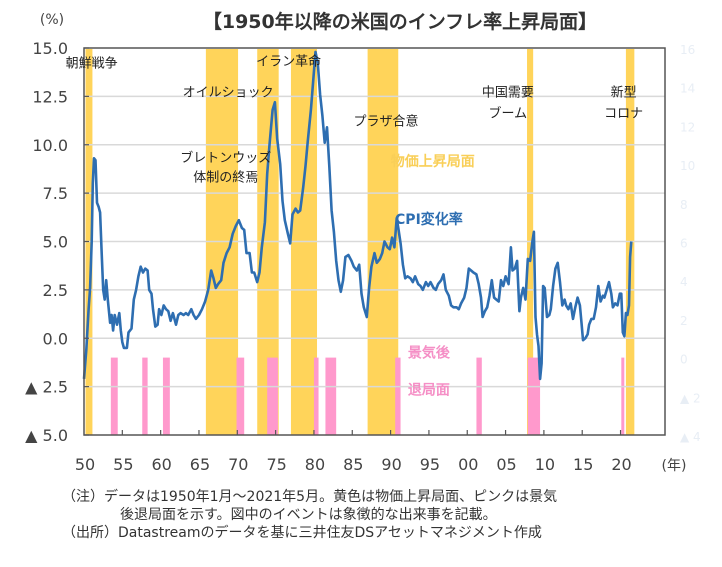 The width and height of the screenshot is (722, 567). Describe the element at coordinates (508, 92) in the screenshot. I see `event-annotation: 中国需要` at that location.